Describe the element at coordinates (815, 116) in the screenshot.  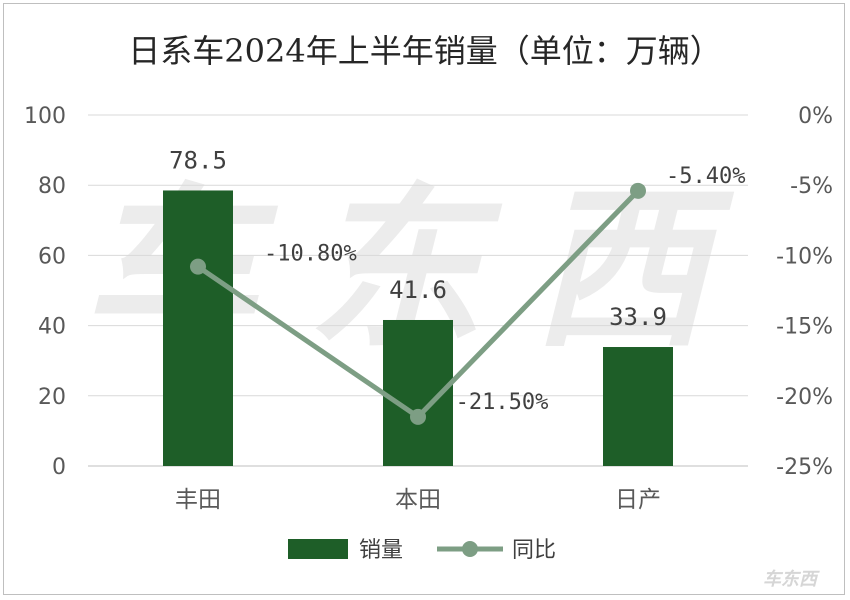
I see `y-right-tick-label: 0%` at that location.